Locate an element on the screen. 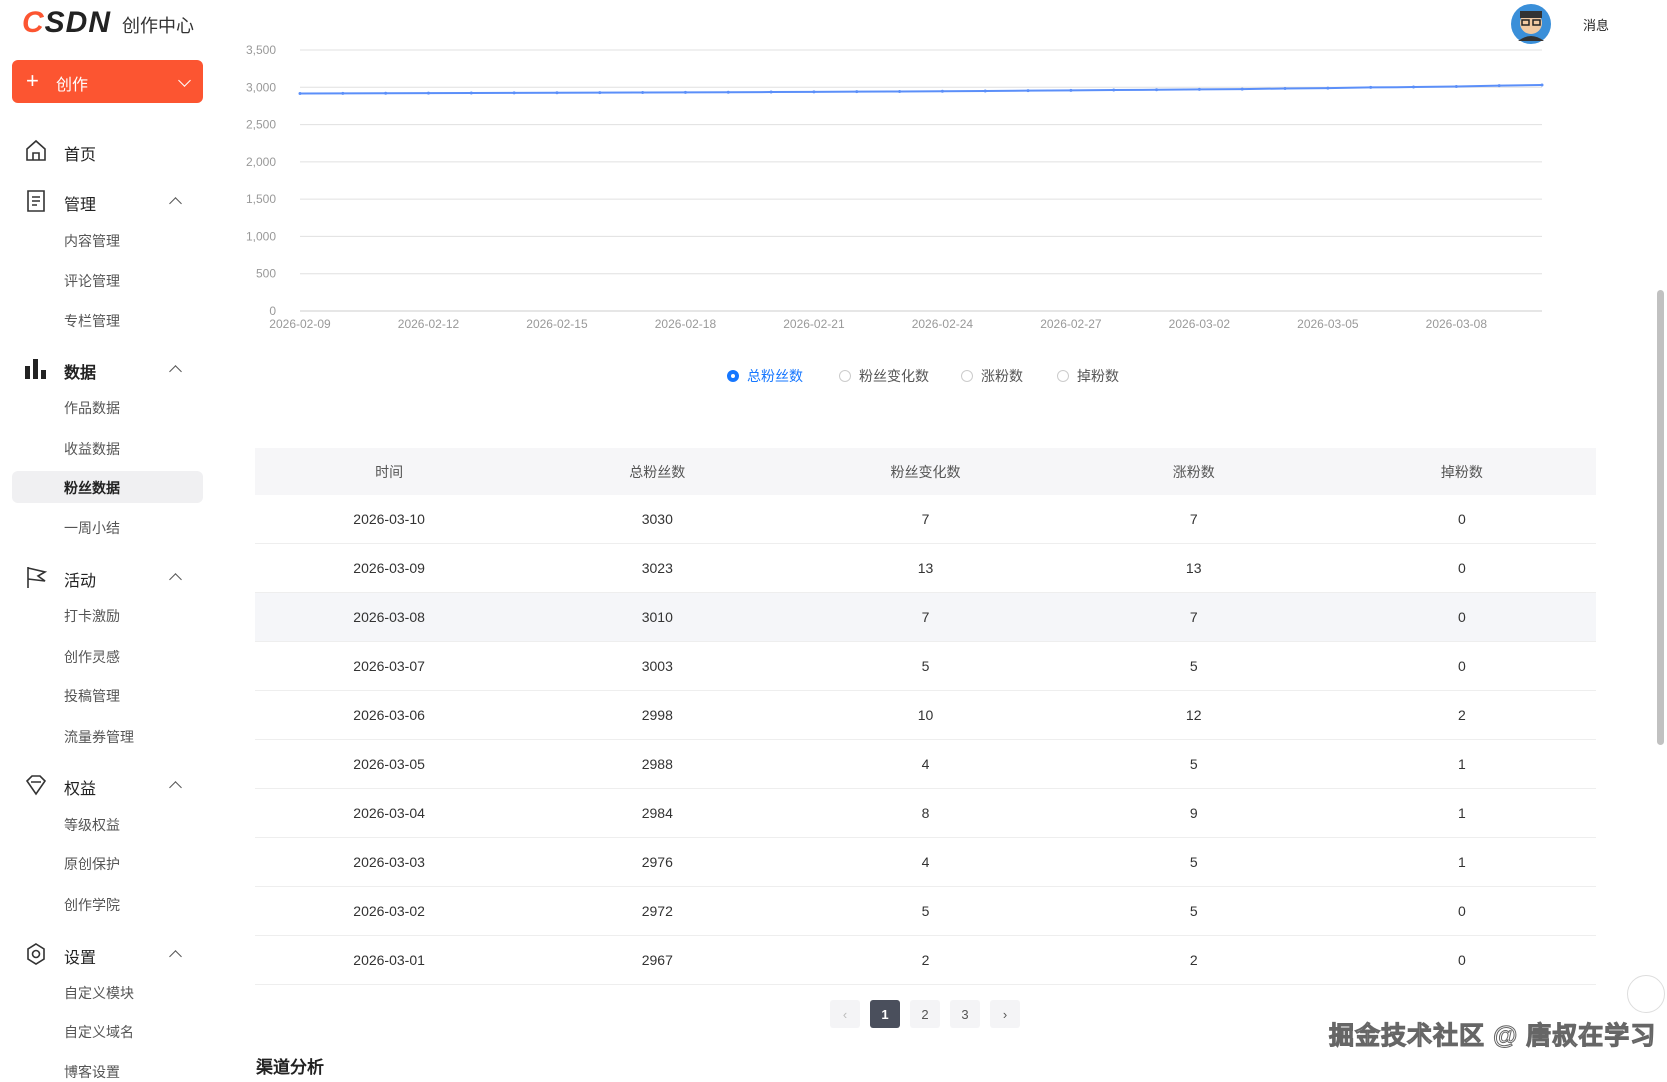 Image resolution: width=1667 pixels, height=1082 pixels. menu-item: 一周小结 is located at coordinates (92, 528).